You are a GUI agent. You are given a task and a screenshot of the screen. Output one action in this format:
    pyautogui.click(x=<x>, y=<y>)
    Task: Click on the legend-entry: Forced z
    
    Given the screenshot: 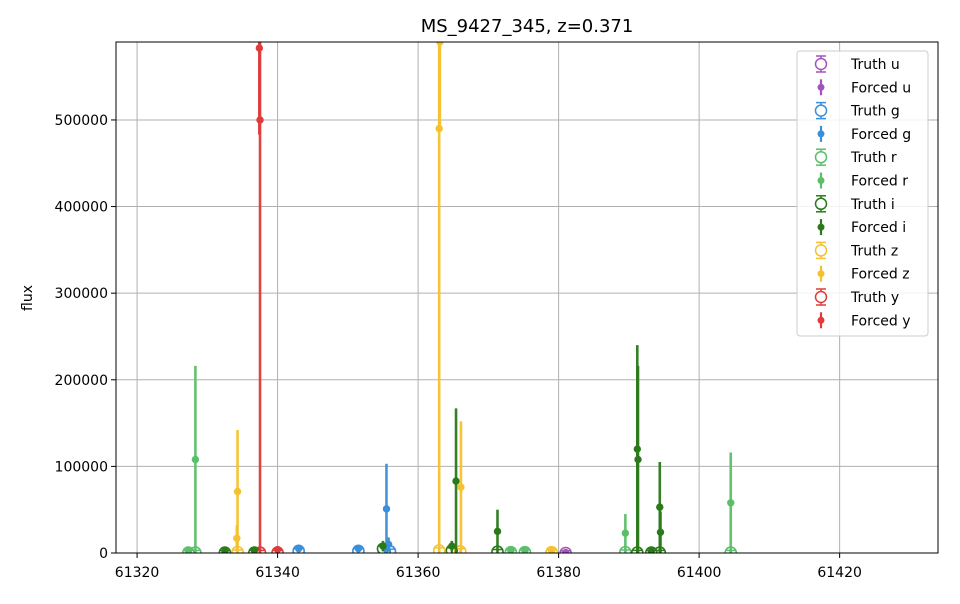 What is the action you would take?
    pyautogui.click(x=863, y=274)
    